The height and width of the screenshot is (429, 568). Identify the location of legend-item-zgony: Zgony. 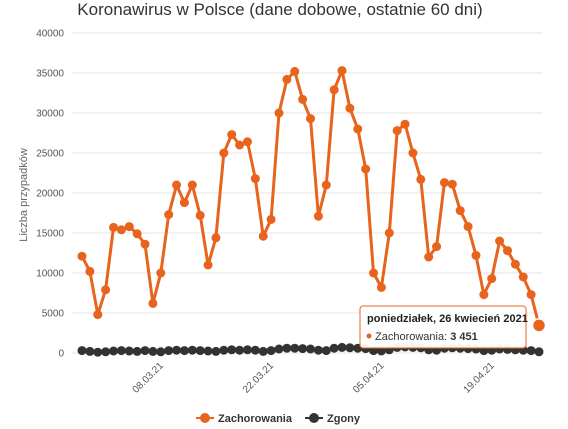
(333, 419).